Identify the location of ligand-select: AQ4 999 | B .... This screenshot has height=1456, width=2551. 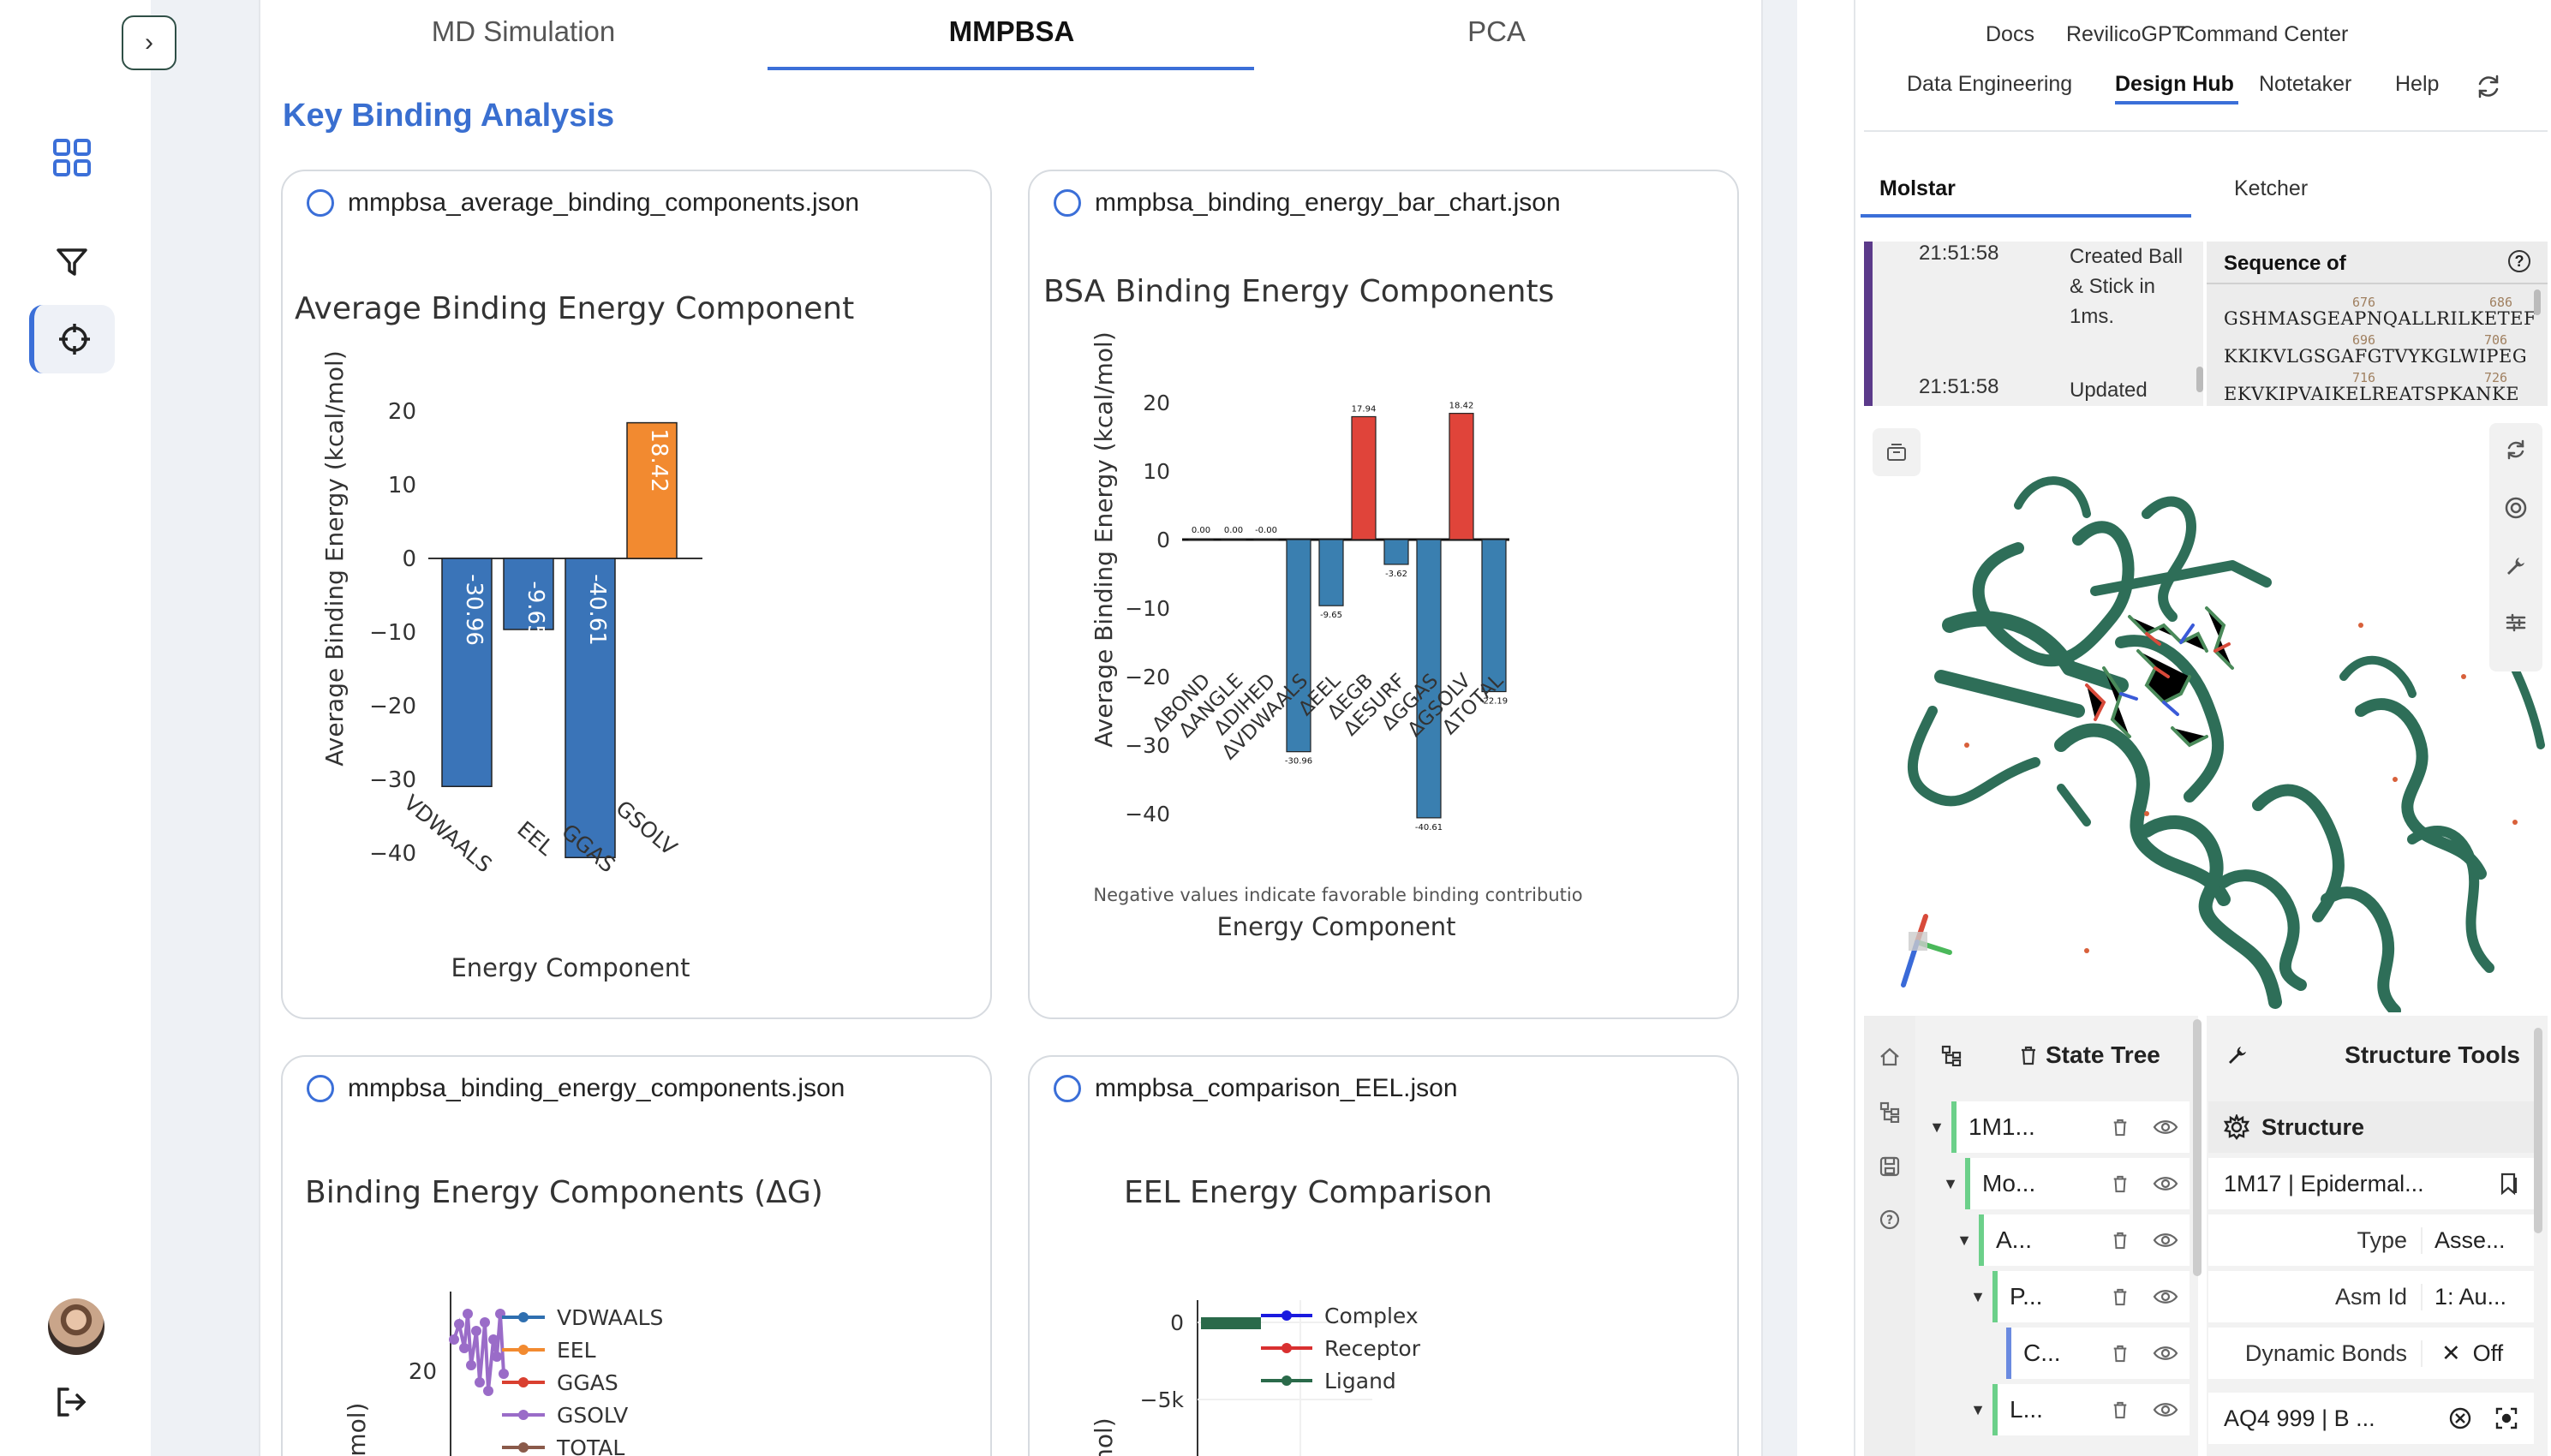
(2371, 1418).